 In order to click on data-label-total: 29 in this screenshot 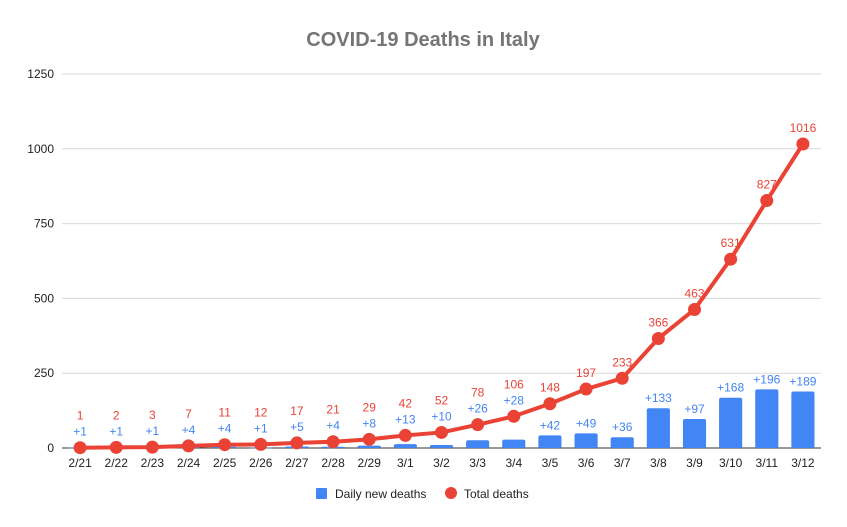, I will do `click(370, 407)`.